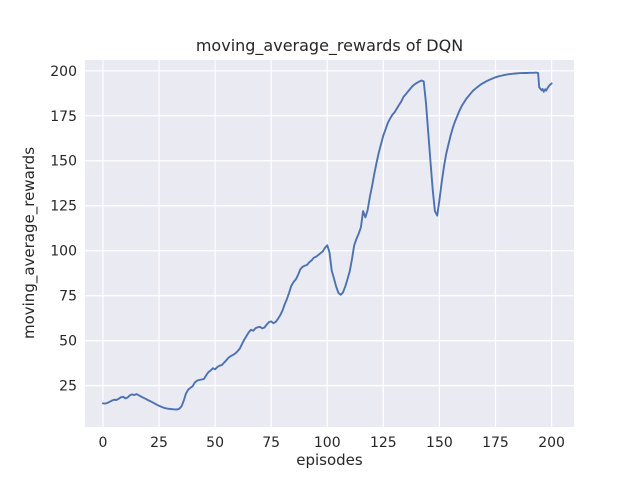 This screenshot has height=480, width=640. What do you see at coordinates (63, 117) in the screenshot?
I see `y-tick-label: 175` at bounding box center [63, 117].